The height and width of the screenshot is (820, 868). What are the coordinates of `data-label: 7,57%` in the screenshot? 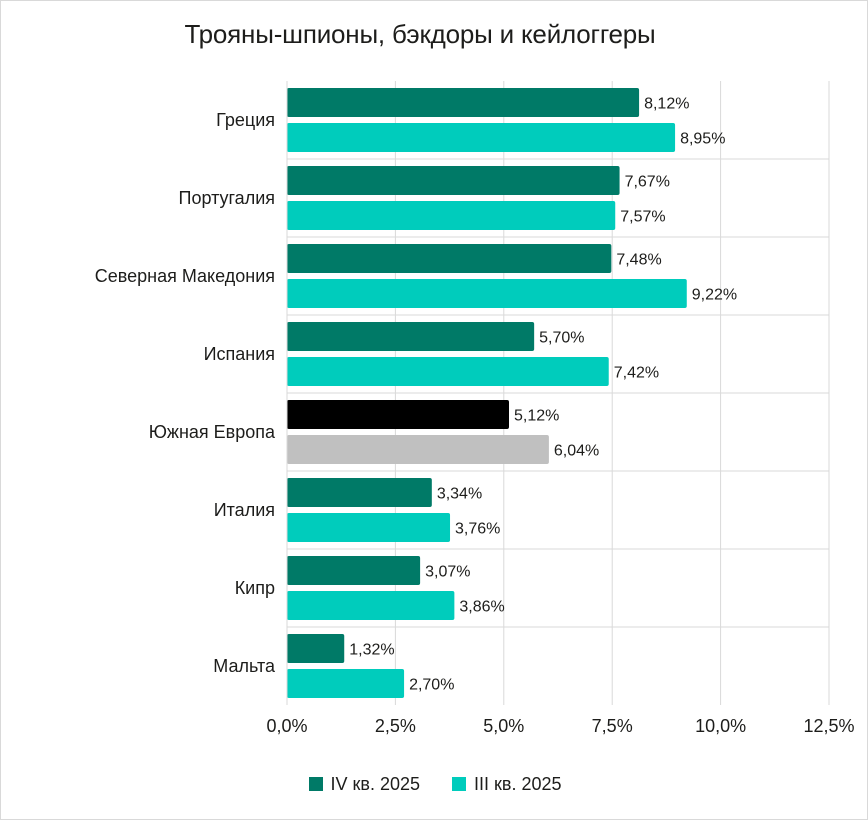 It's located at (642, 217).